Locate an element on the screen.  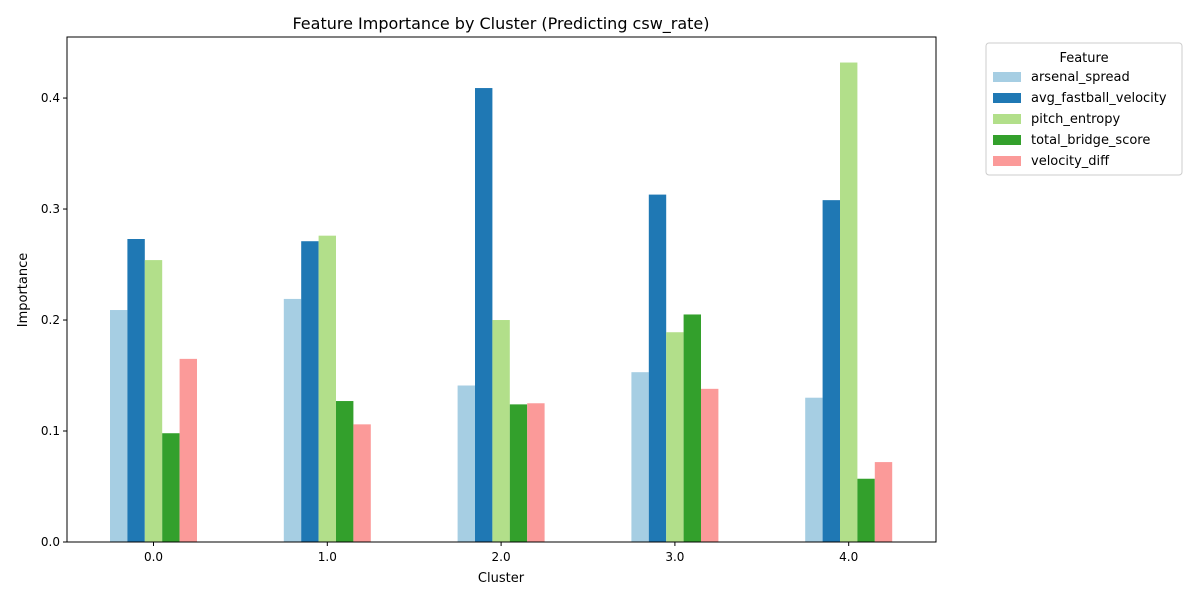
legend-label: arsenal_spread is located at coordinates (1080, 77).